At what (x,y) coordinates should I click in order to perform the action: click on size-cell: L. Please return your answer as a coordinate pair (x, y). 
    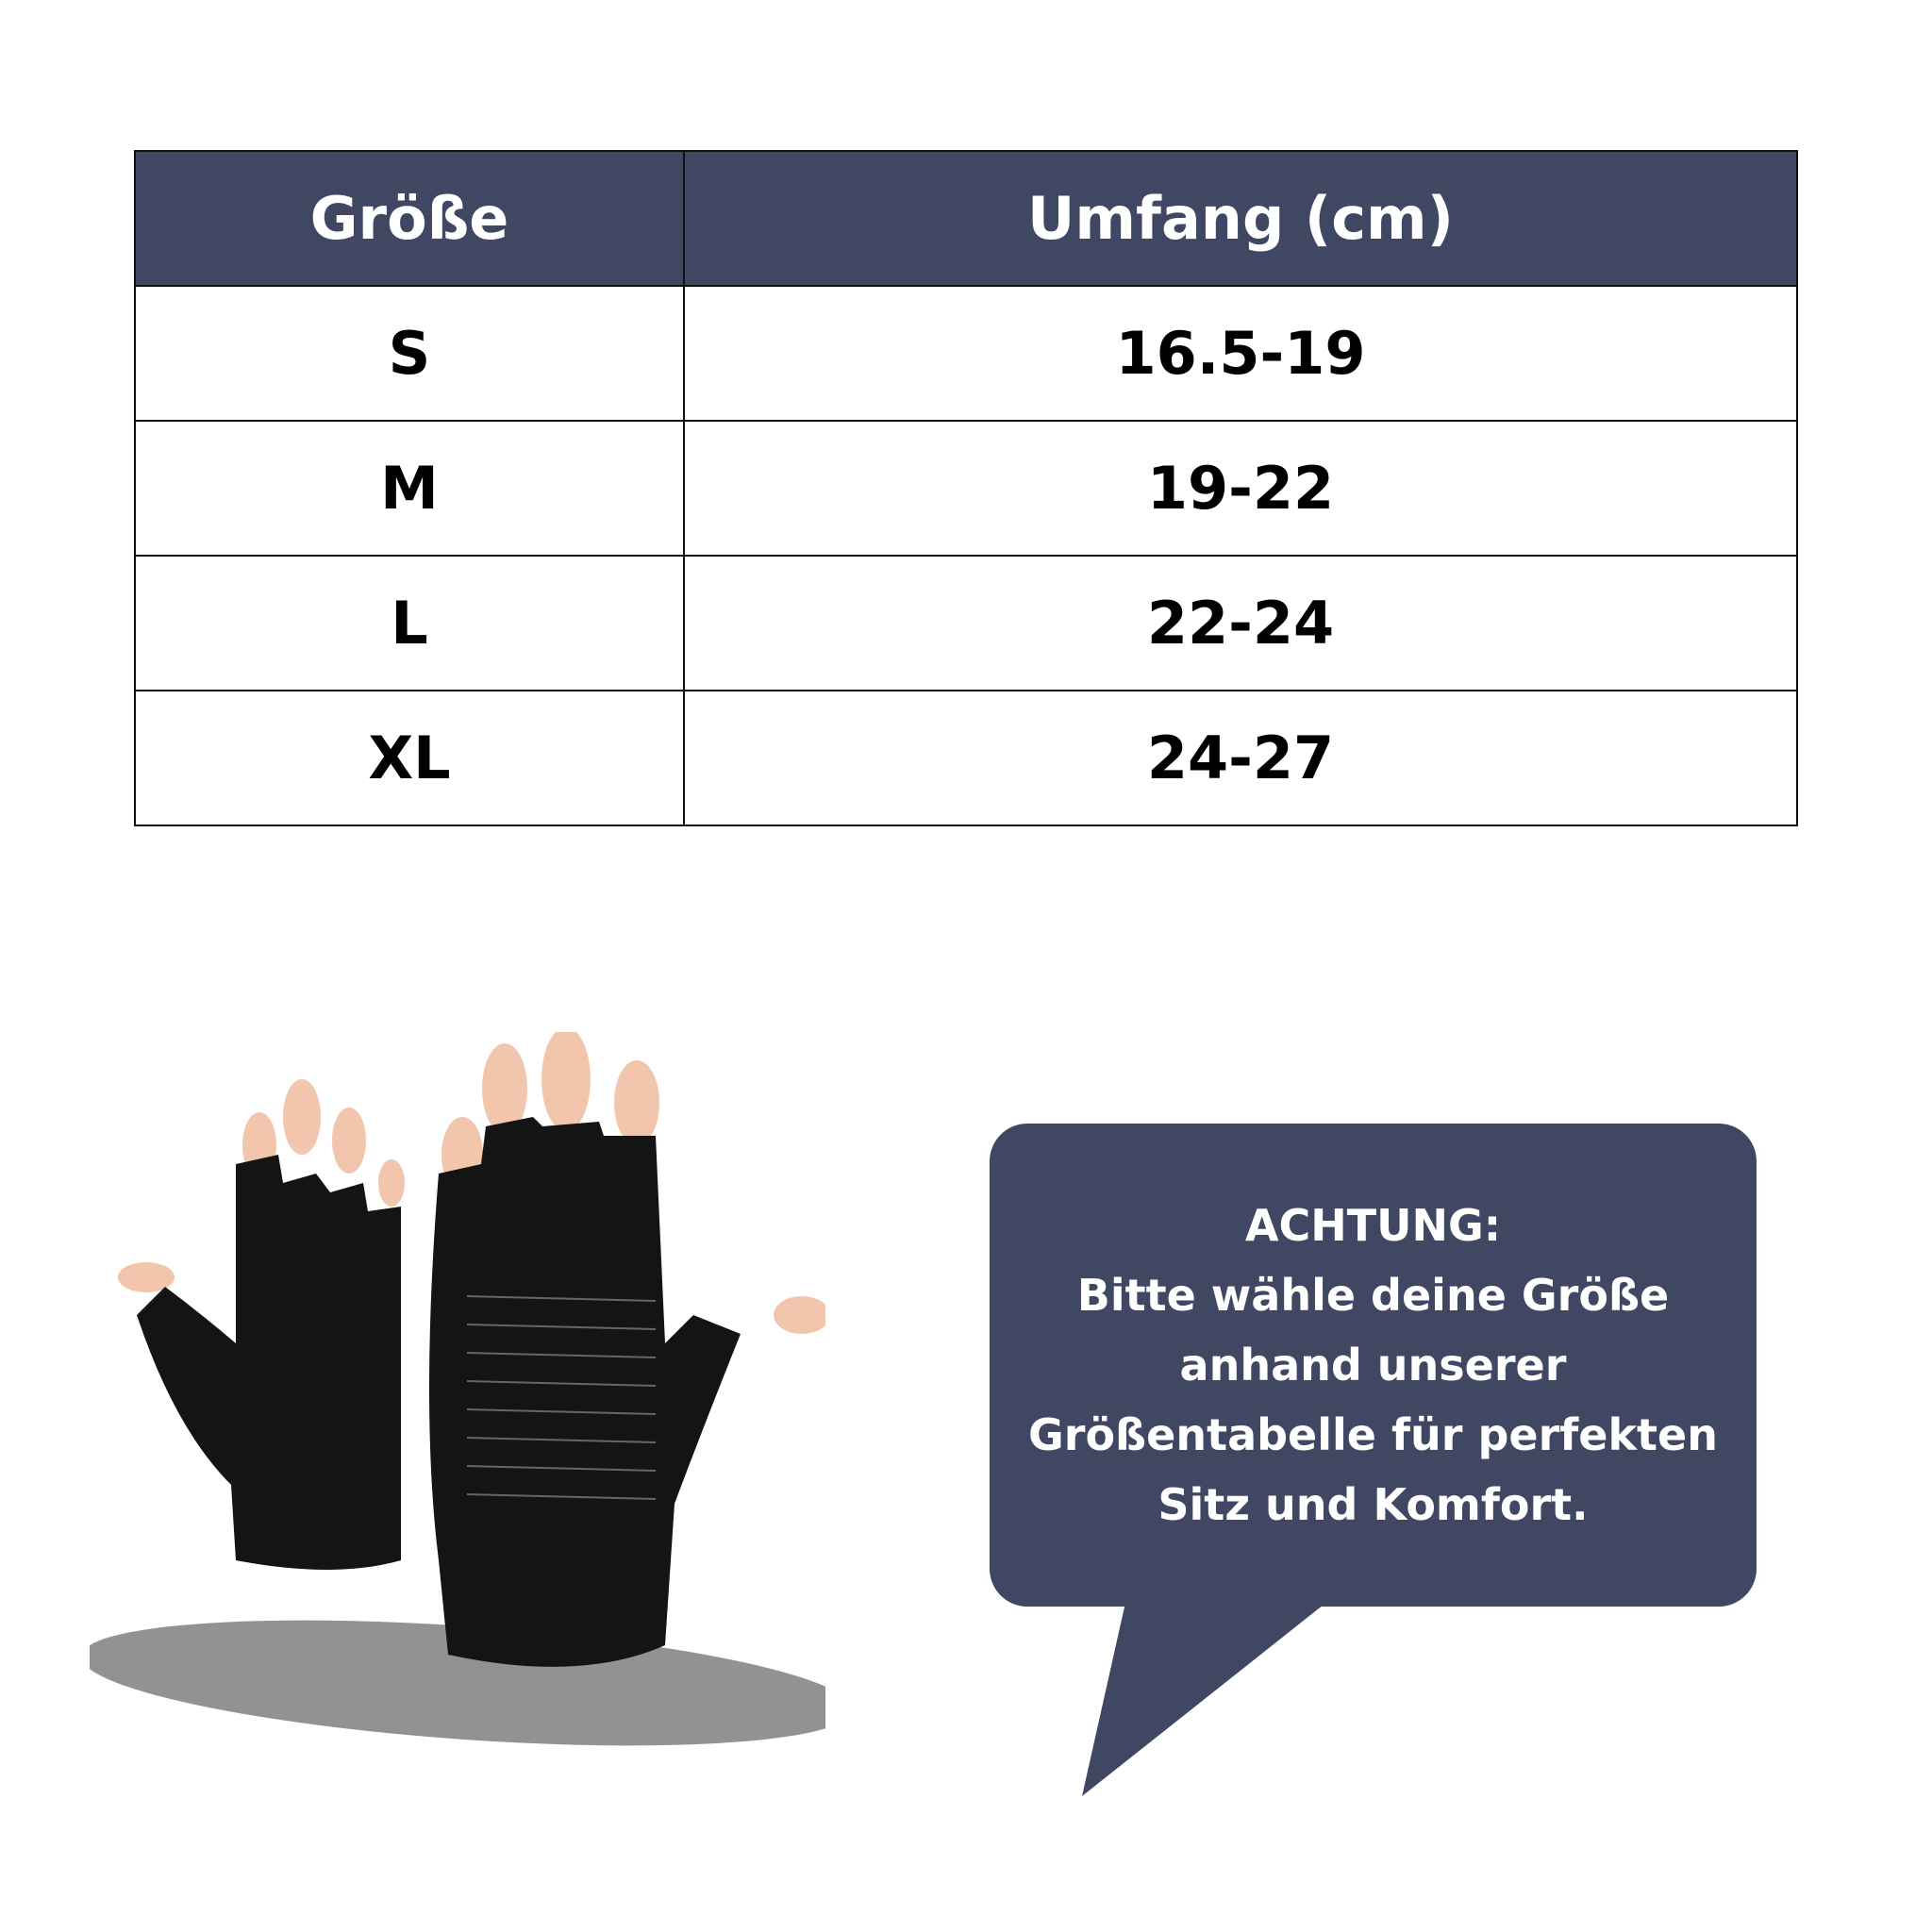
    Looking at the image, I should click on (410, 623).